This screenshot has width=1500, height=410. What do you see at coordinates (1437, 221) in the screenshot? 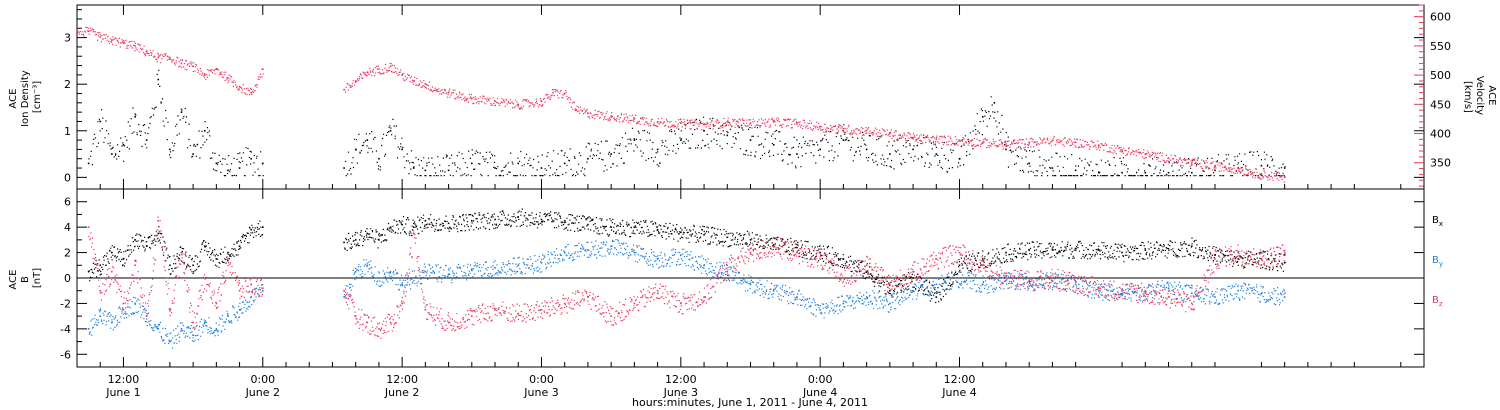
I see `legend-bx: Bx` at bounding box center [1437, 221].